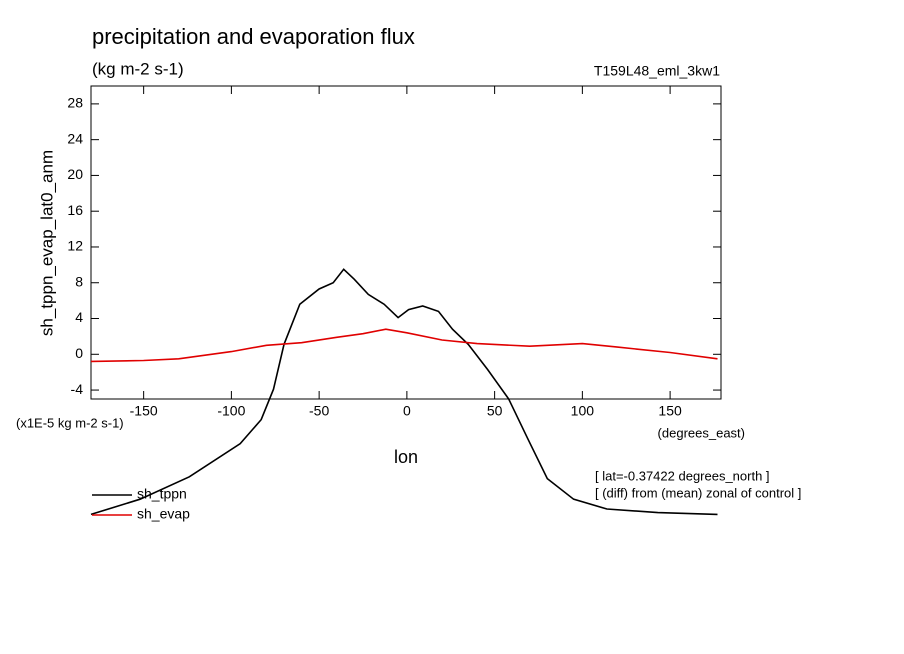 The height and width of the screenshot is (654, 904). Describe the element at coordinates (253, 36) in the screenshot. I see `chart-title: precipitation and evaporation flux` at that location.